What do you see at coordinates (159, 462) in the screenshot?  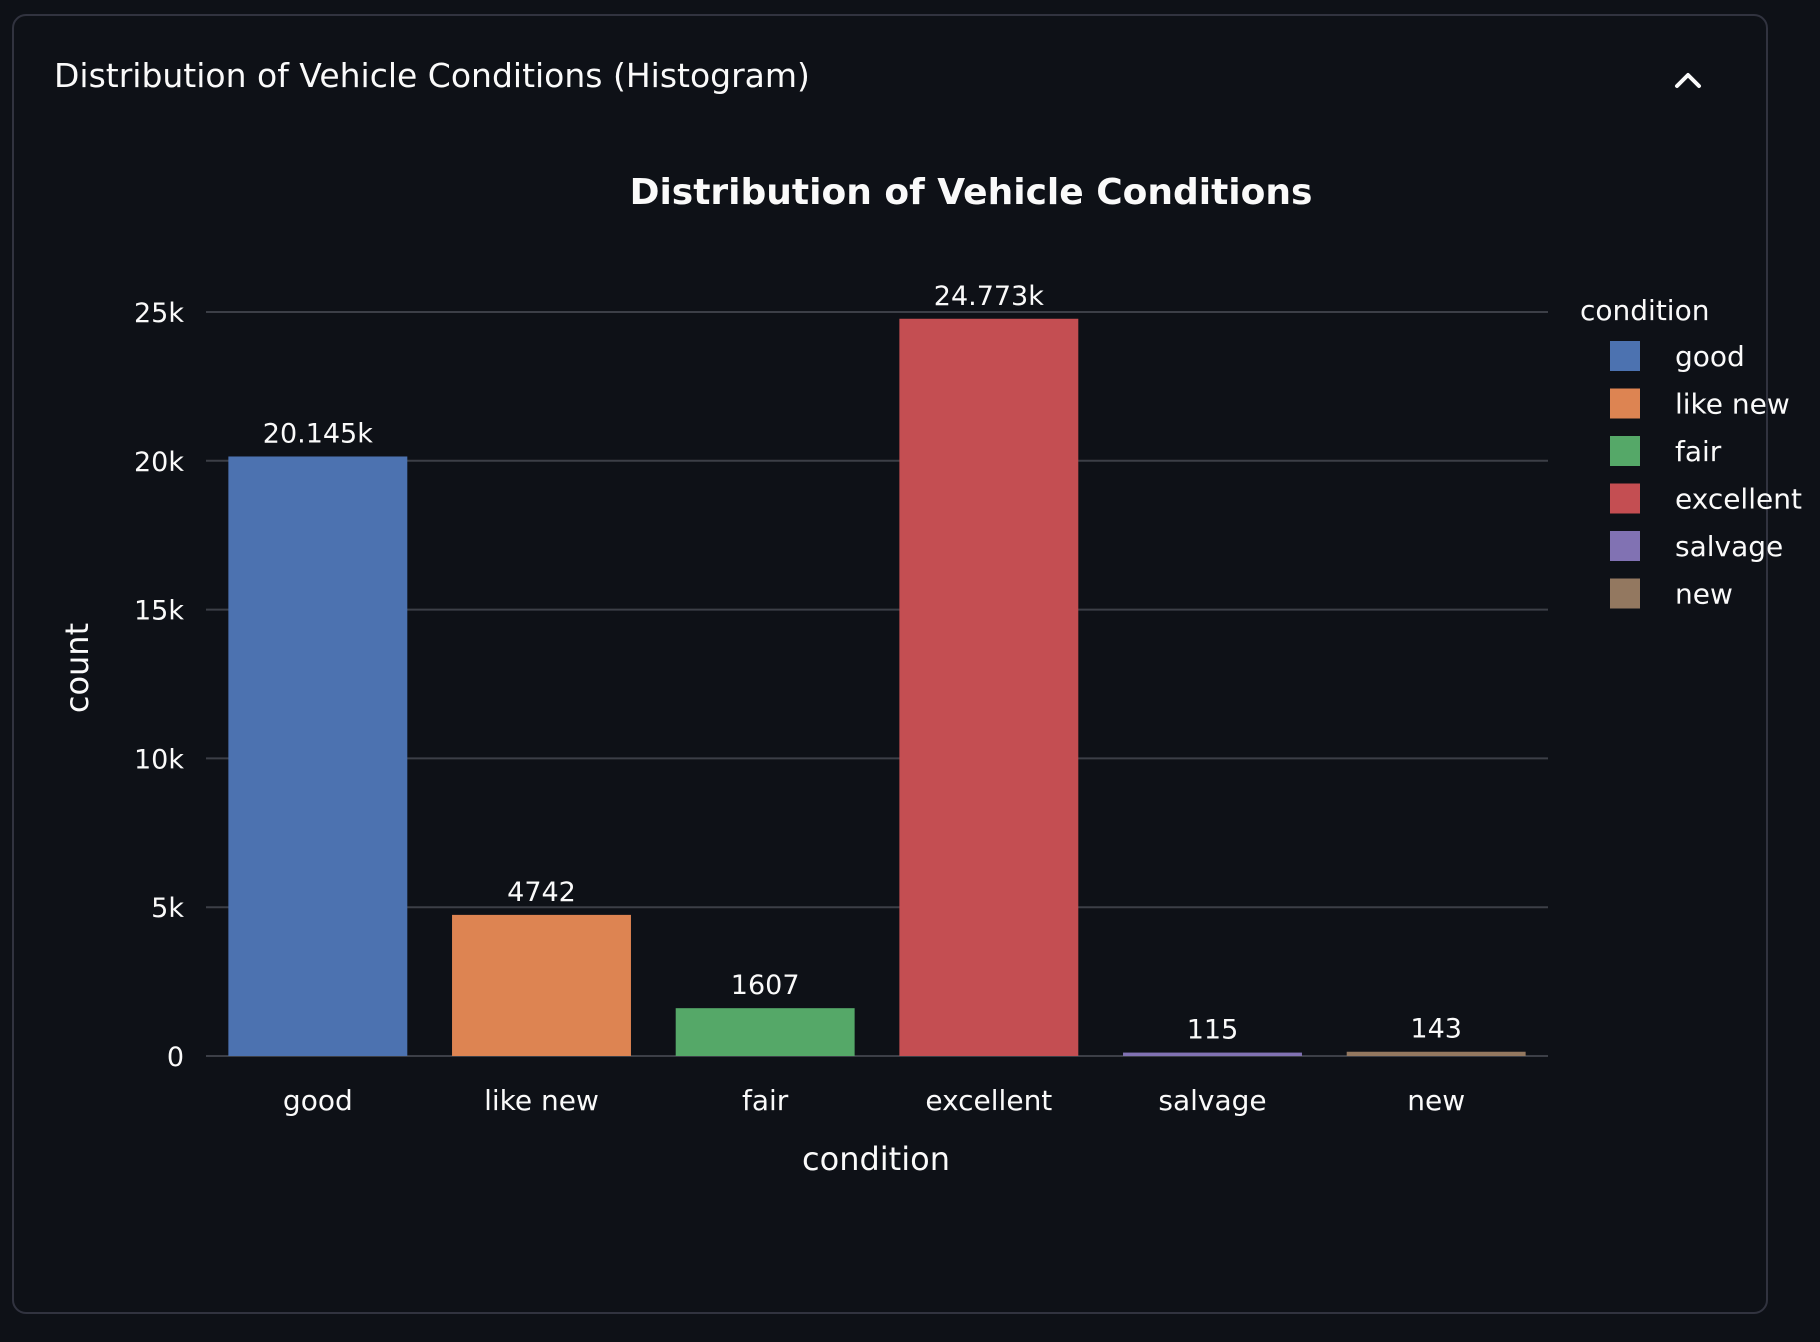 I see `y-tick-label: 20k` at bounding box center [159, 462].